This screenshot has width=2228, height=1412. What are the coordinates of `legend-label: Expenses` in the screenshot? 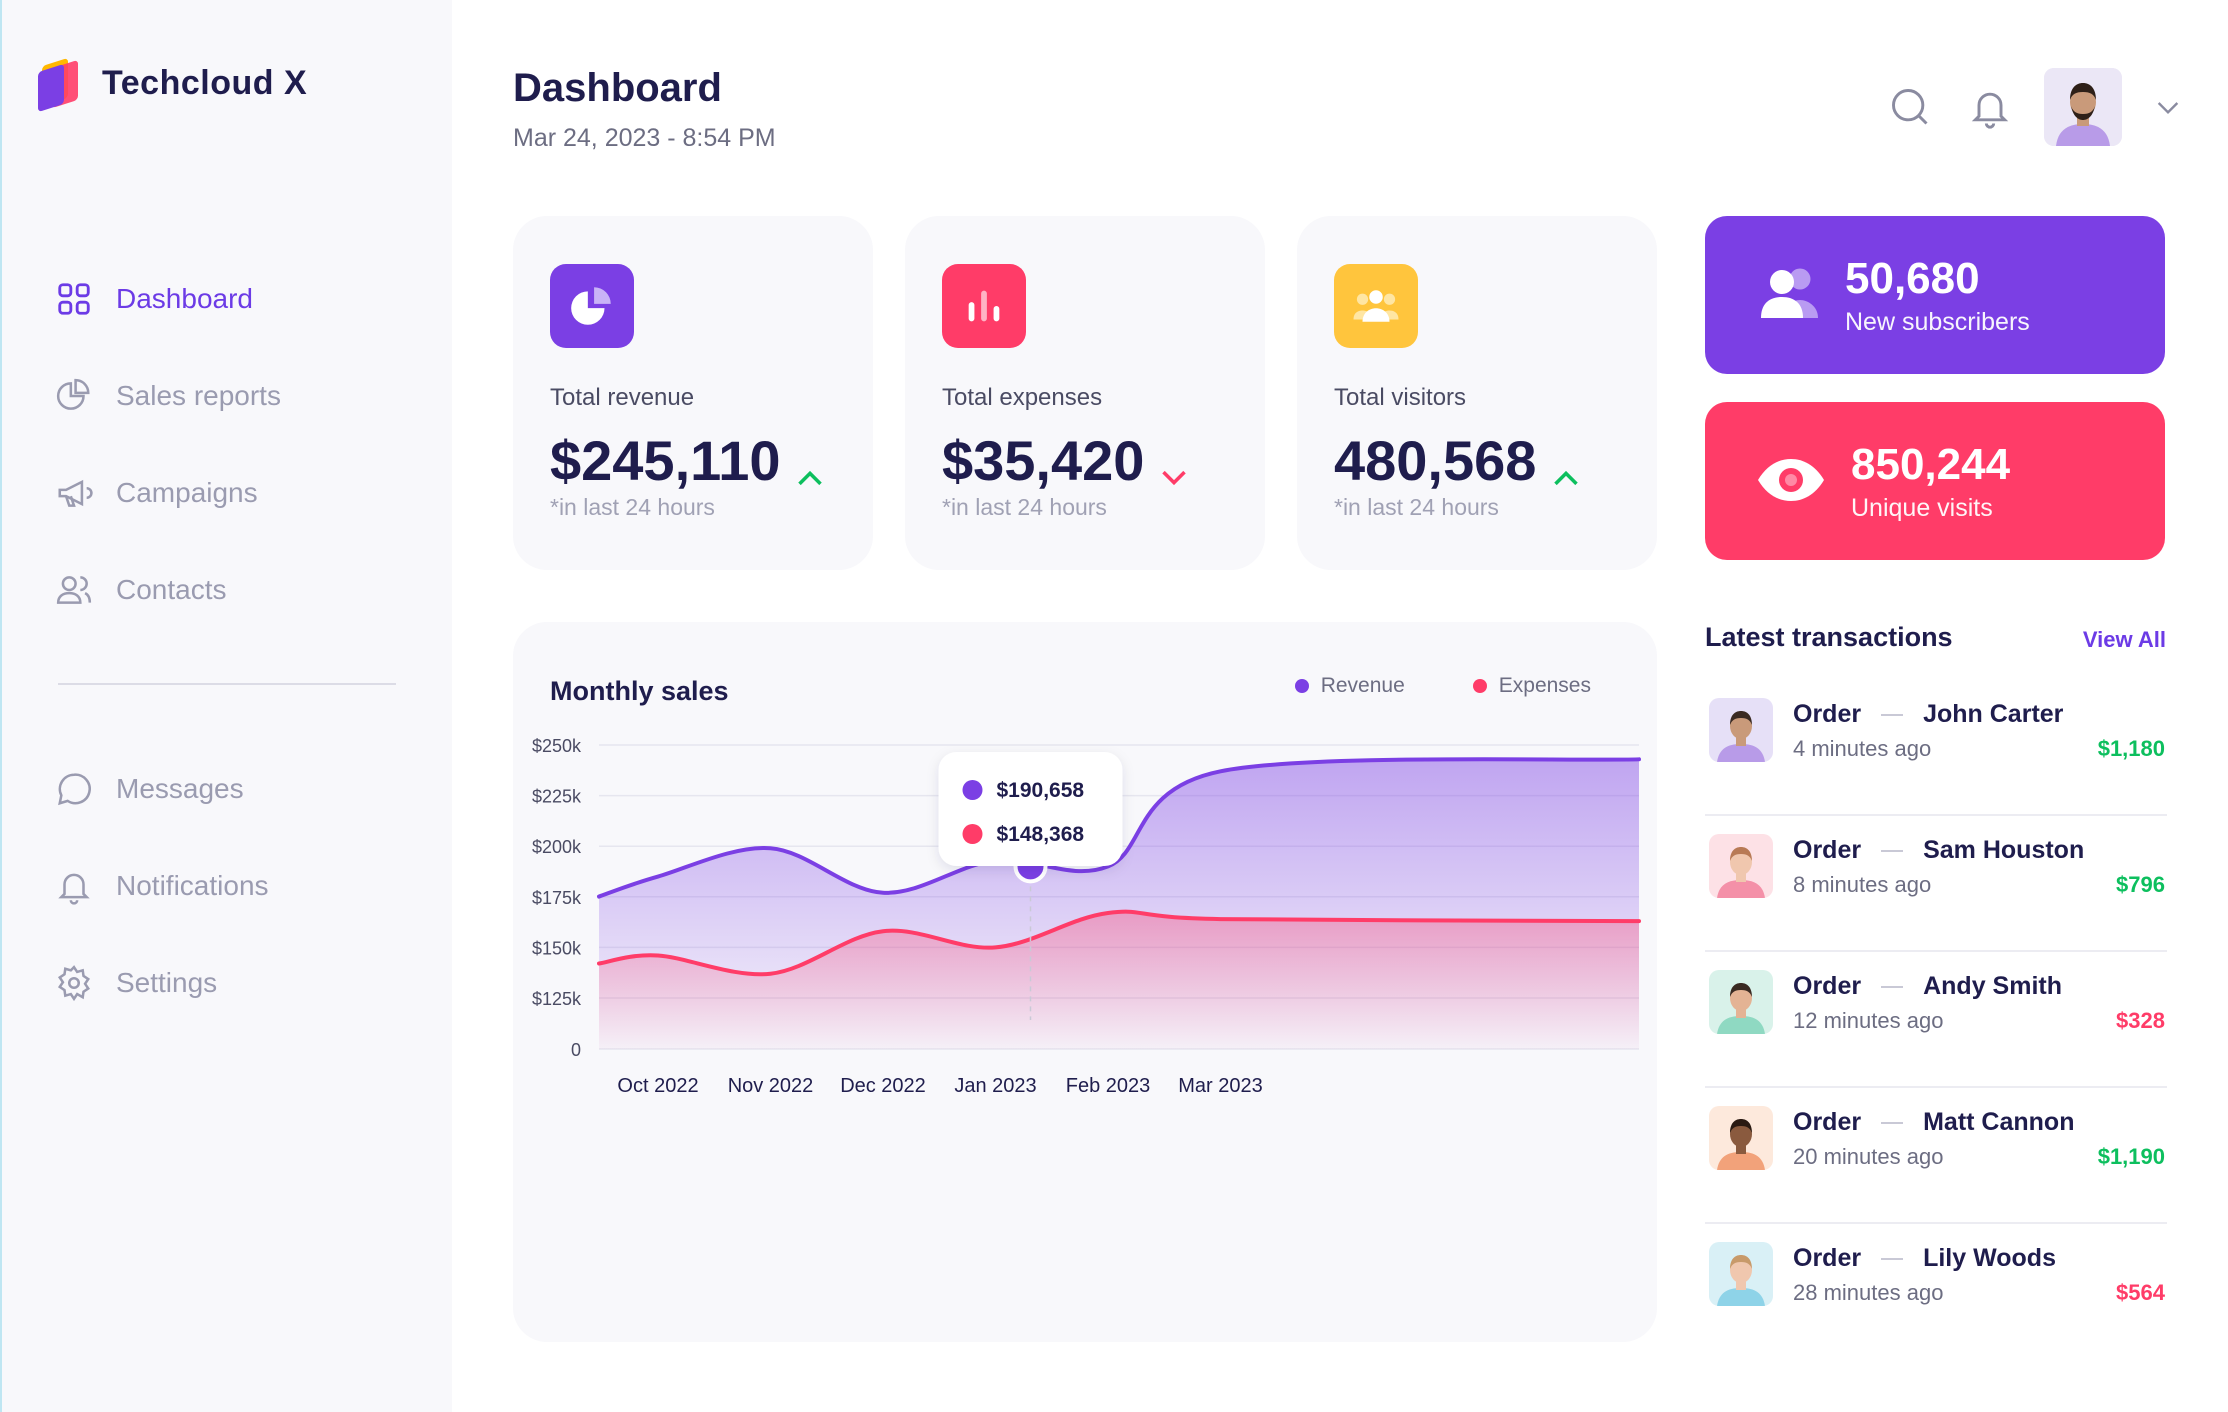 It's located at (1544, 685).